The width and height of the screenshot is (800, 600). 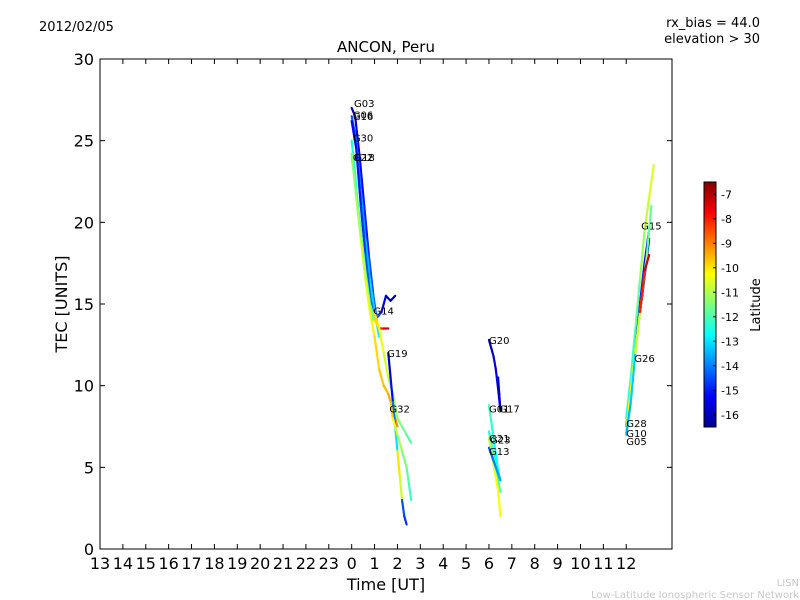 What do you see at coordinates (84, 222) in the screenshot?
I see `y-tick-label: 20` at bounding box center [84, 222].